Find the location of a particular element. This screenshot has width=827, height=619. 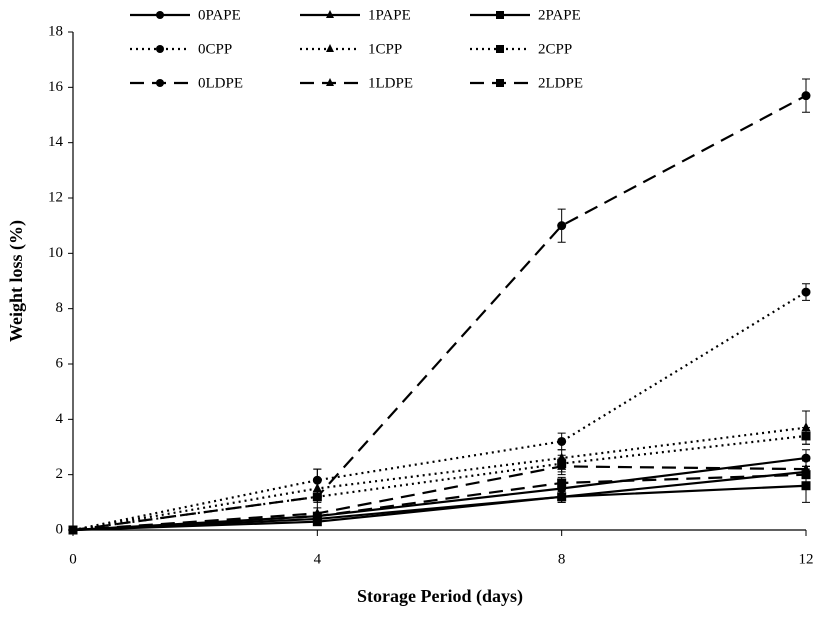

x-tick-label: 0 is located at coordinates (73, 559).